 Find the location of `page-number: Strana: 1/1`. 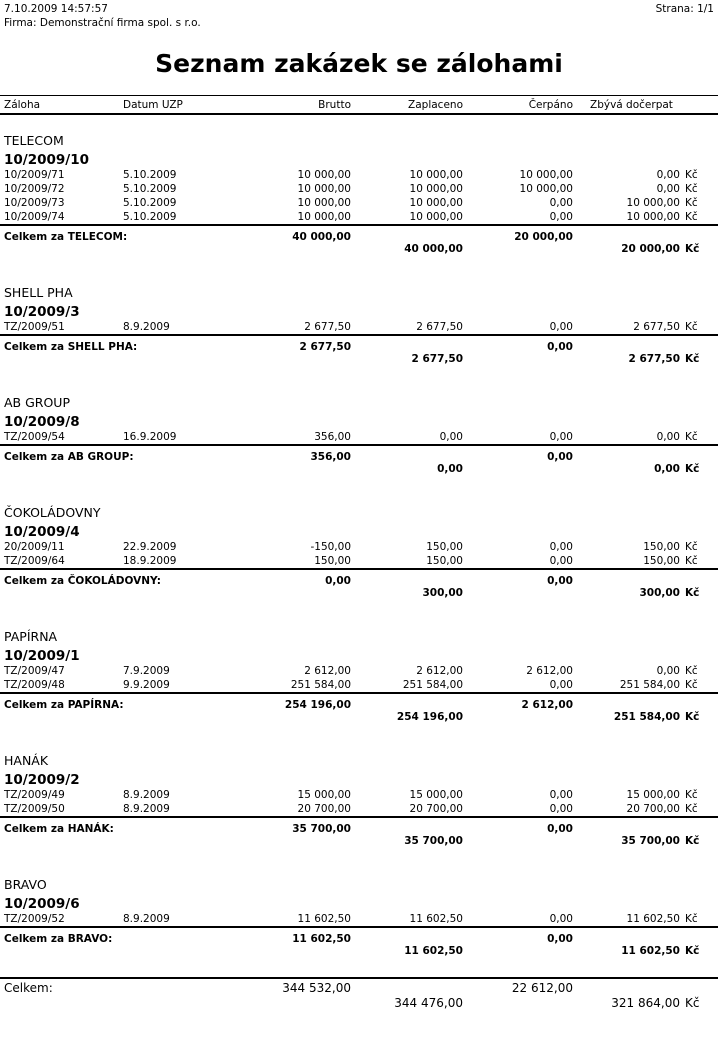

page-number: Strana: 1/1 is located at coordinates (684, 9).